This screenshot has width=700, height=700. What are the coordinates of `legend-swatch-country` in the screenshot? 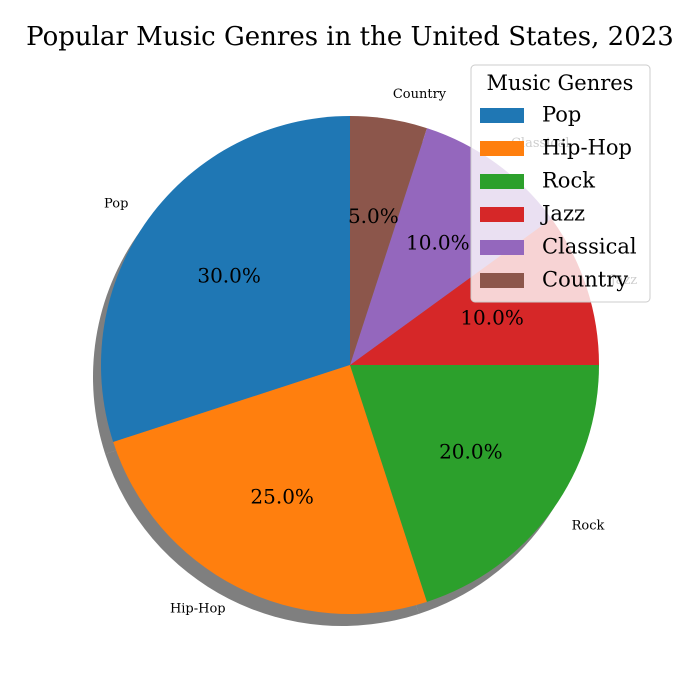 It's located at (502, 280).